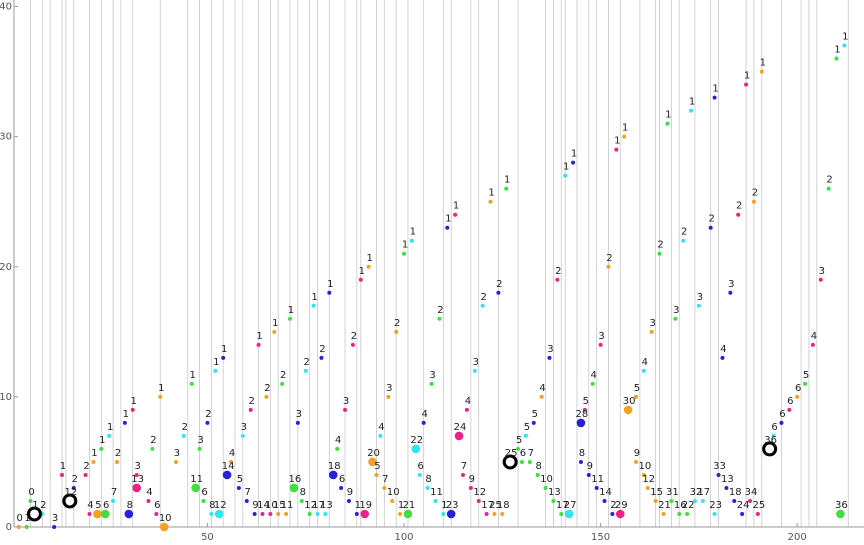 The image size is (864, 545). Describe the element at coordinates (719, 466) in the screenshot. I see `point-label: 33` at that location.